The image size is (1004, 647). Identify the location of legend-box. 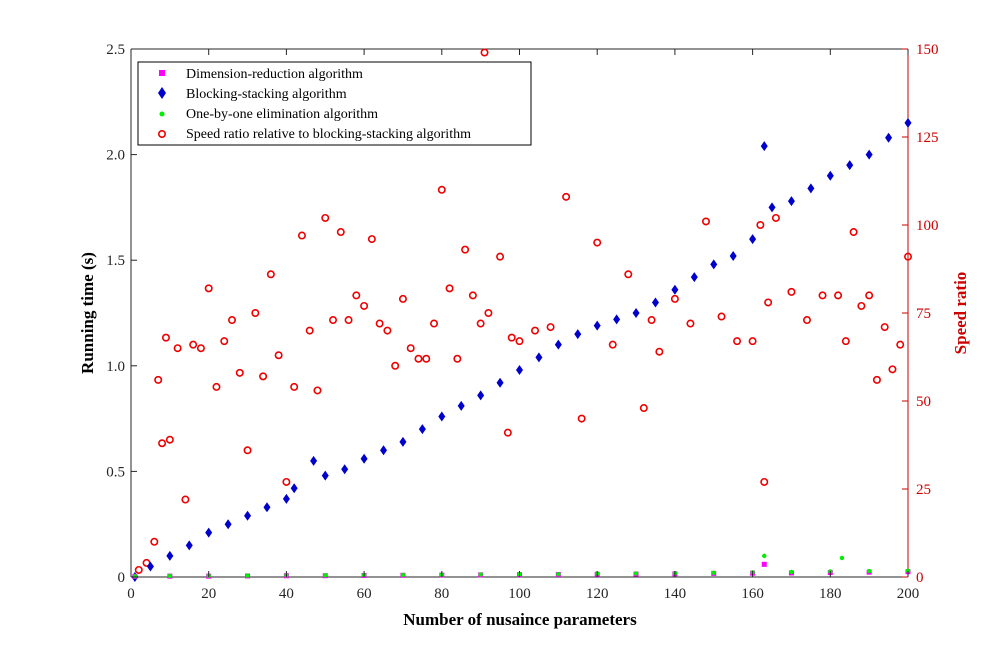
(334, 103).